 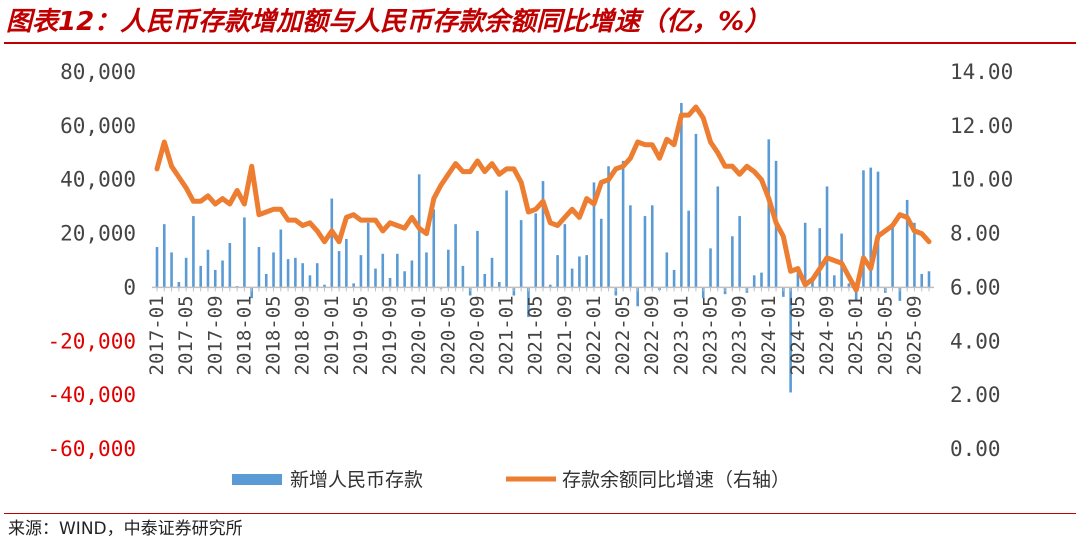 What do you see at coordinates (981, 180) in the screenshot?
I see `right-axis-tick-label: 10.00` at bounding box center [981, 180].